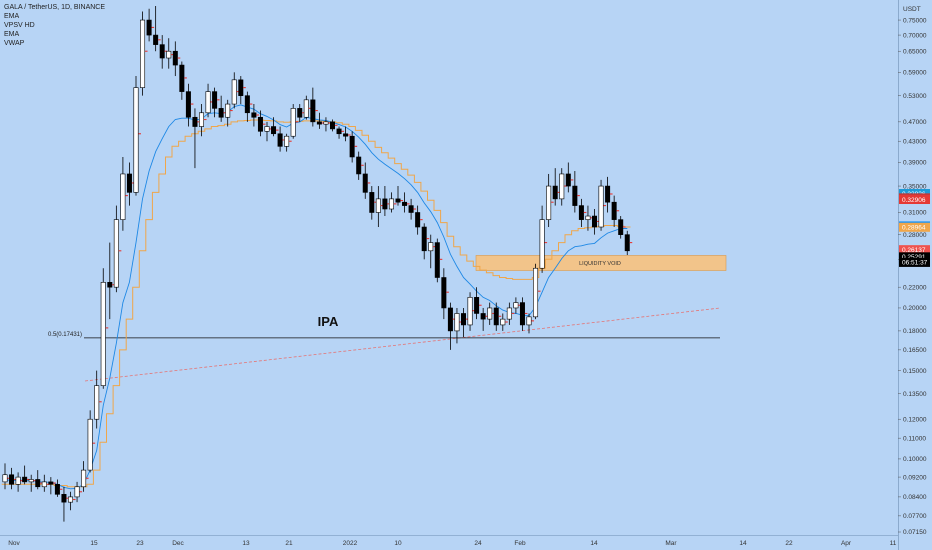  Describe the element at coordinates (350, 543) in the screenshot. I see `time-tick-label: 2022` at that location.